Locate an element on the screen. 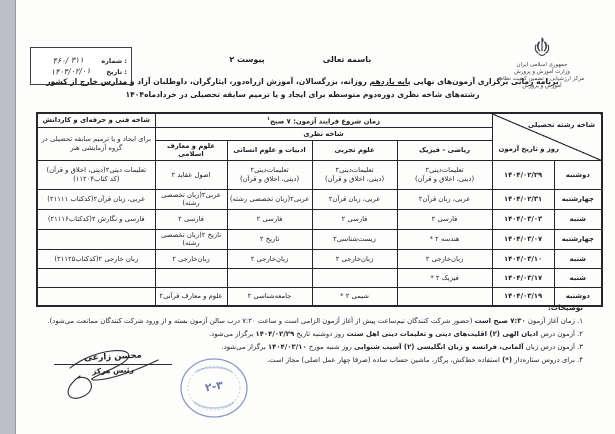 Image resolution: width=615 pixels, height=434 pixels. note-emphasis: ۱۴۰۴/۰۲/۲۹ is located at coordinates (275, 334).